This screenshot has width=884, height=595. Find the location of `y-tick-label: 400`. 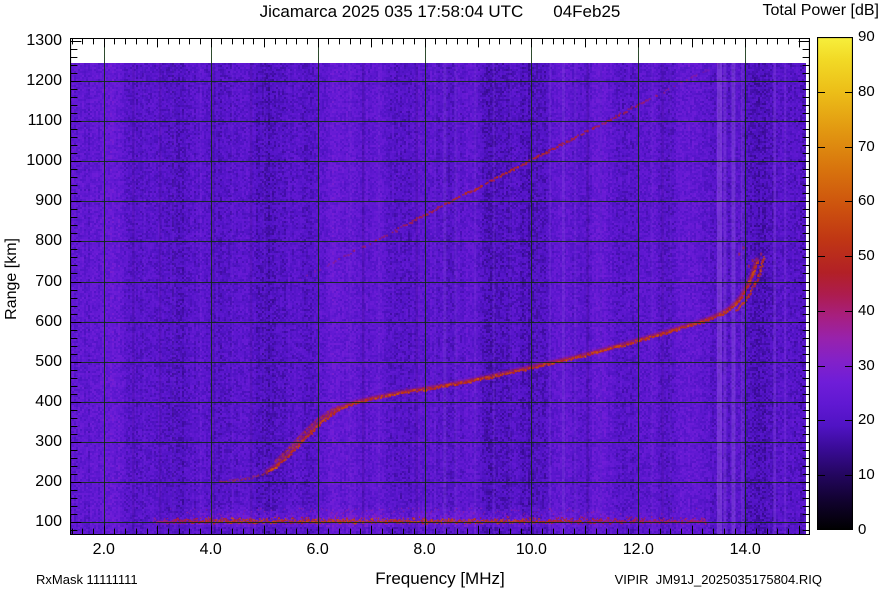

y-tick-label: 400 is located at coordinates (48, 401).